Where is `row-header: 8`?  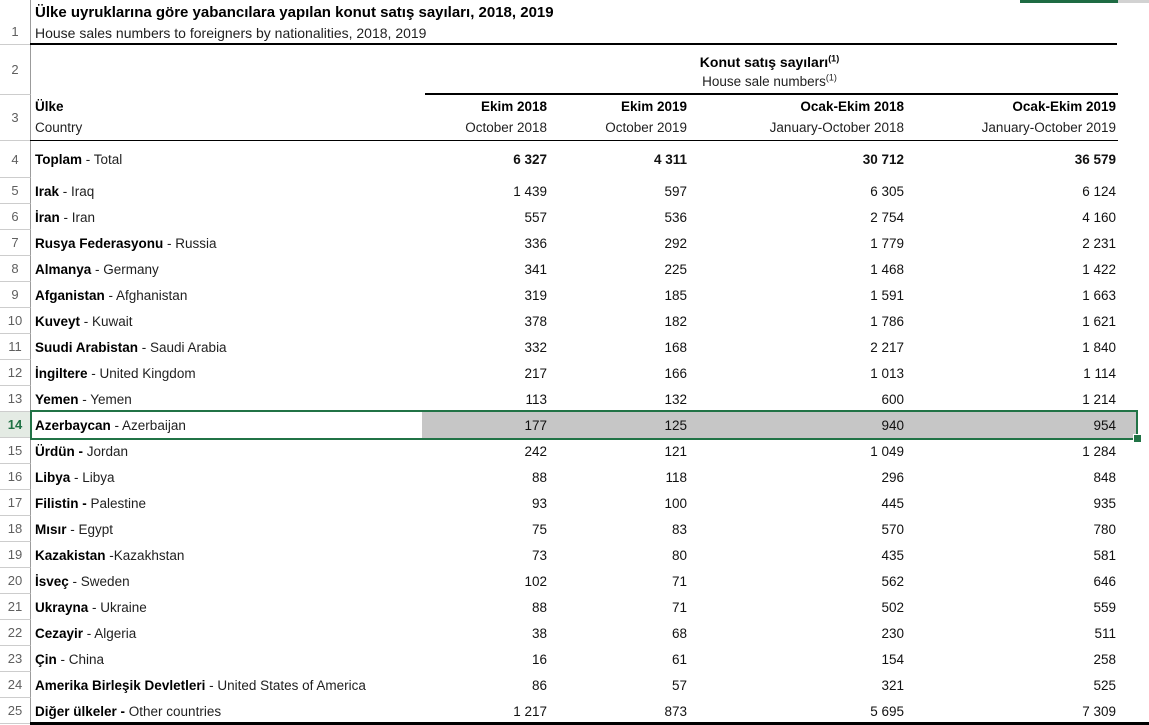 row-header: 8 is located at coordinates (15, 269).